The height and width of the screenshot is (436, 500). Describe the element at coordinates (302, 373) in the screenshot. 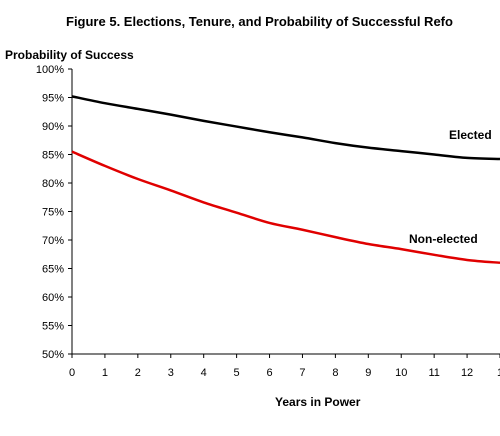

I see `x-tick-label: 7` at that location.